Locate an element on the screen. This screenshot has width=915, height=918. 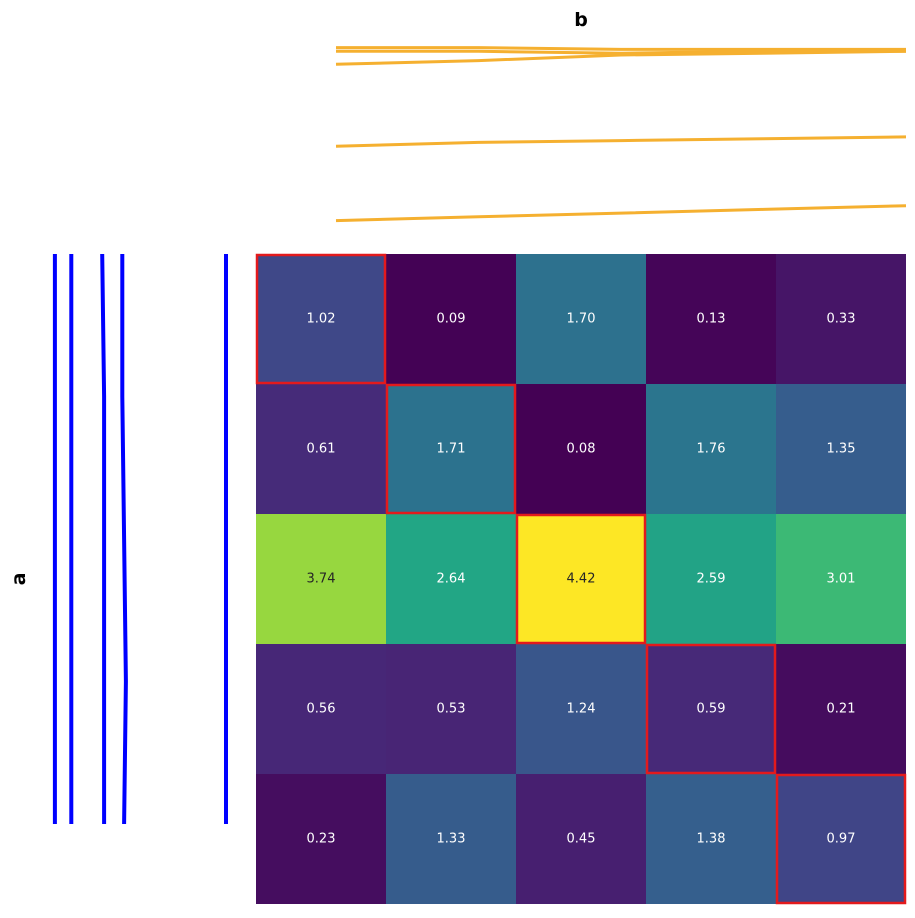
heatmap-cell-label: 1.24 is located at coordinates (581, 709).